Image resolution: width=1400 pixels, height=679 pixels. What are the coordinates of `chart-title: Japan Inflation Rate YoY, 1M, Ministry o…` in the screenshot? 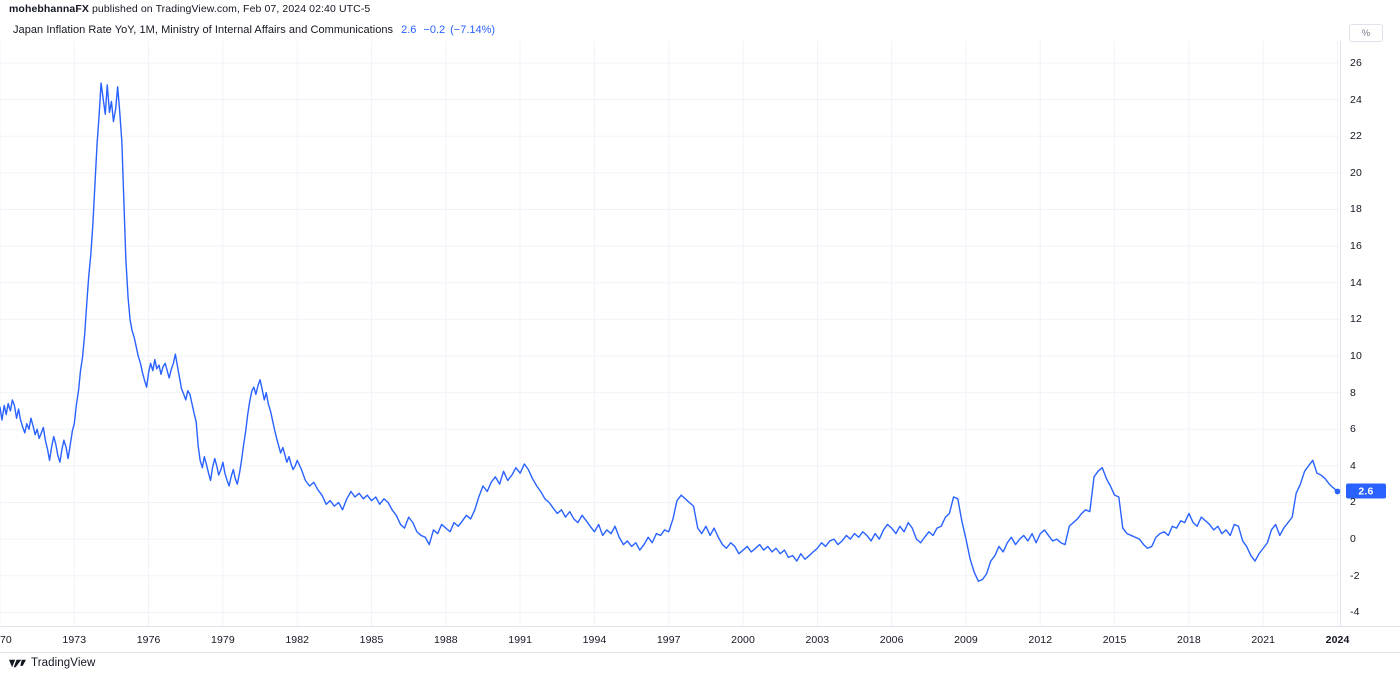 It's located at (203, 30).